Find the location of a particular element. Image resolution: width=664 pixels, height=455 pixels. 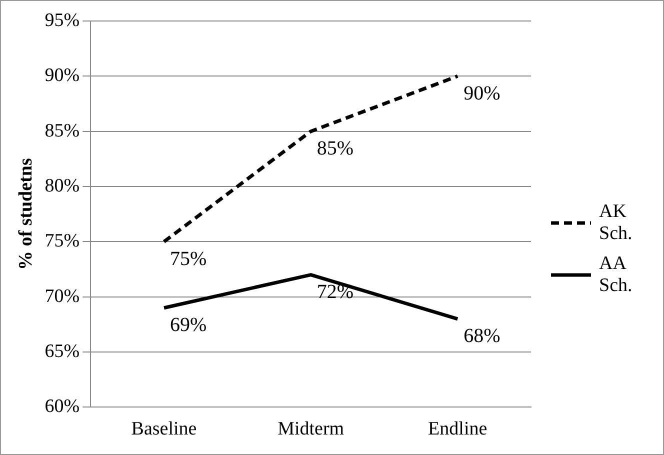

x-tick-label: Baseline is located at coordinates (164, 429).